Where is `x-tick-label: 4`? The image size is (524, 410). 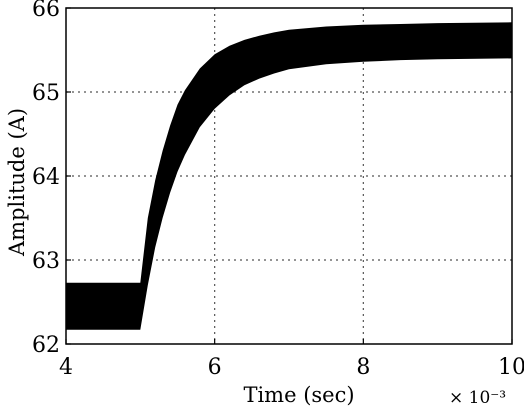 x-tick-label: 4 is located at coordinates (66, 367).